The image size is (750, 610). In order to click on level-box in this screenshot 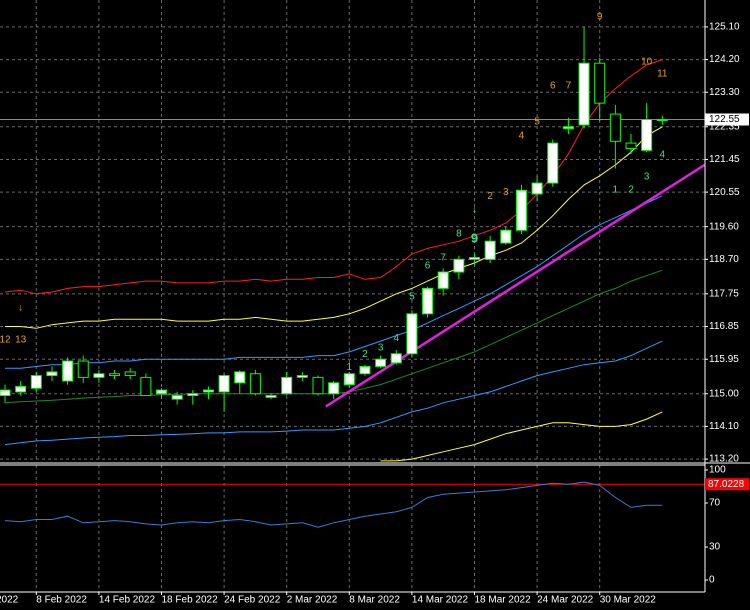, I will do `click(727, 484)`.